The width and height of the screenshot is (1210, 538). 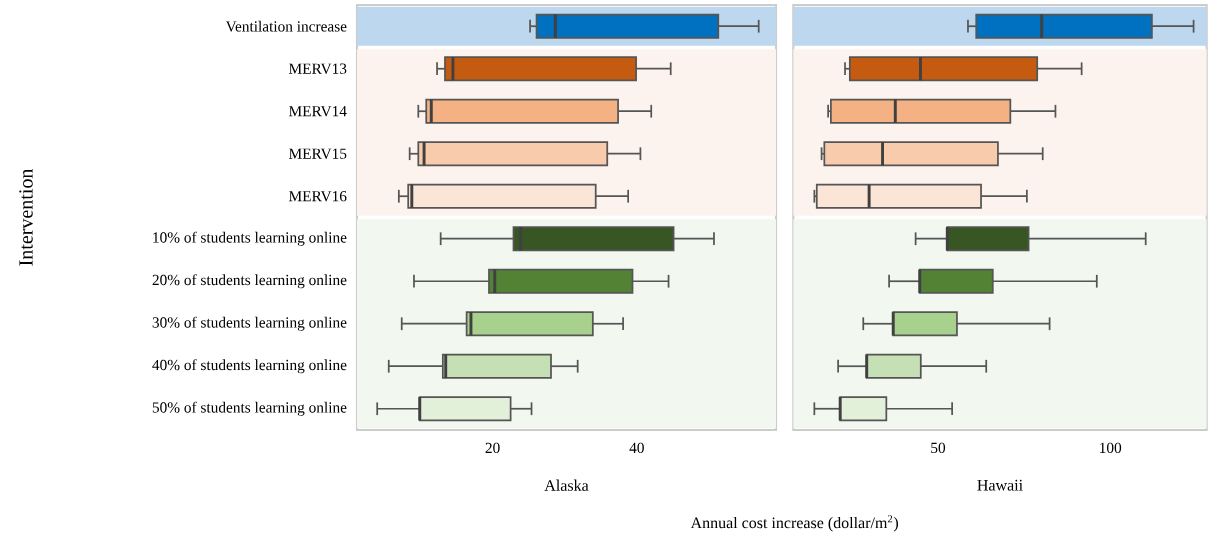 I want to click on y-tick-label: Ventilation increase, so click(x=286, y=26).